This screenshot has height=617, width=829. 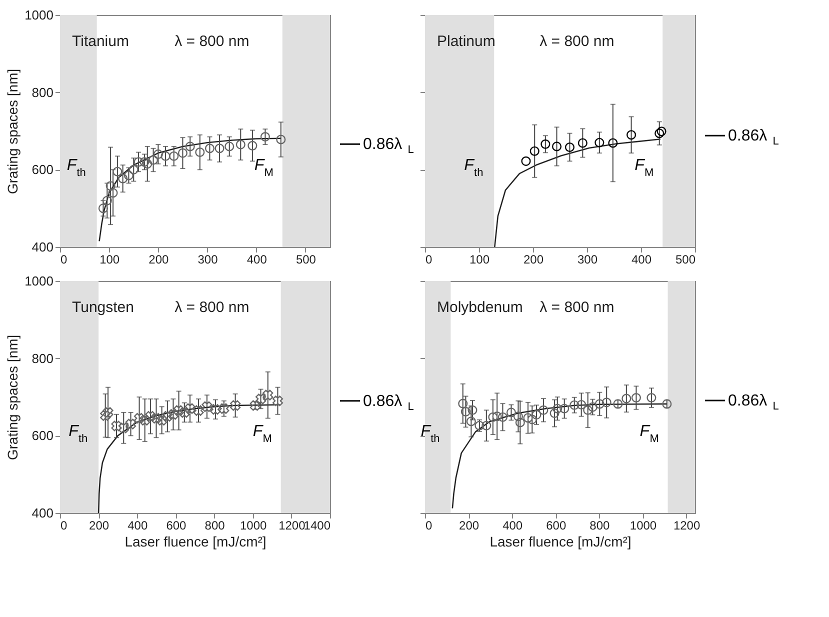 I want to click on annotation: Titanium, so click(x=100, y=41).